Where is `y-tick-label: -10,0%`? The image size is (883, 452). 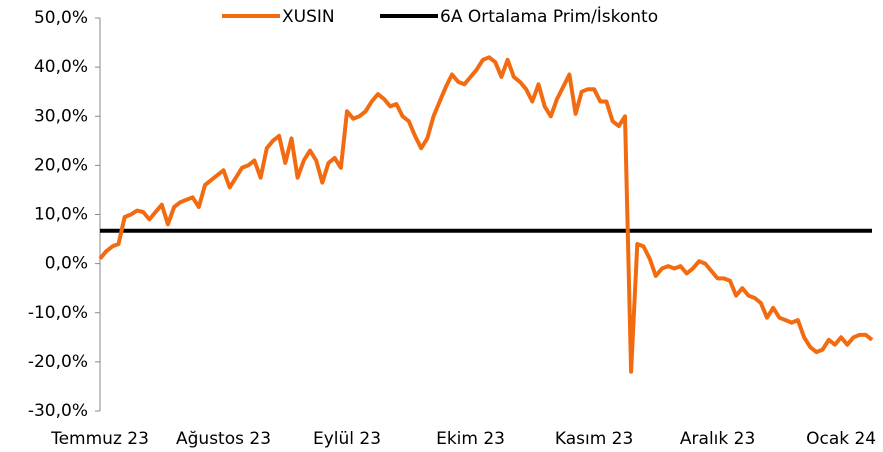
y-tick-label: -10,0% is located at coordinates (58, 313).